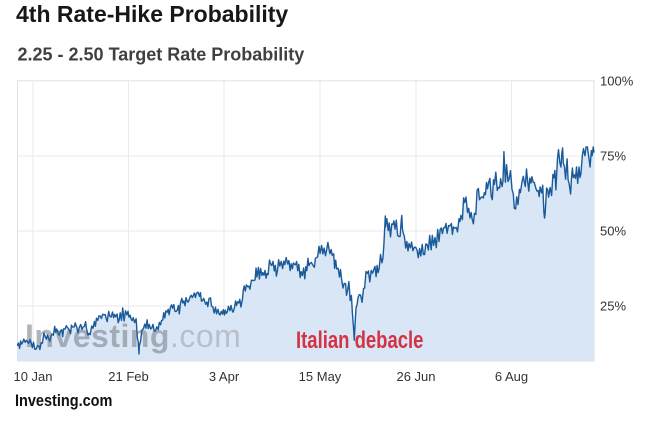 Image resolution: width=659 pixels, height=435 pixels. I want to click on svg-text: Italian debacle, so click(359, 339).